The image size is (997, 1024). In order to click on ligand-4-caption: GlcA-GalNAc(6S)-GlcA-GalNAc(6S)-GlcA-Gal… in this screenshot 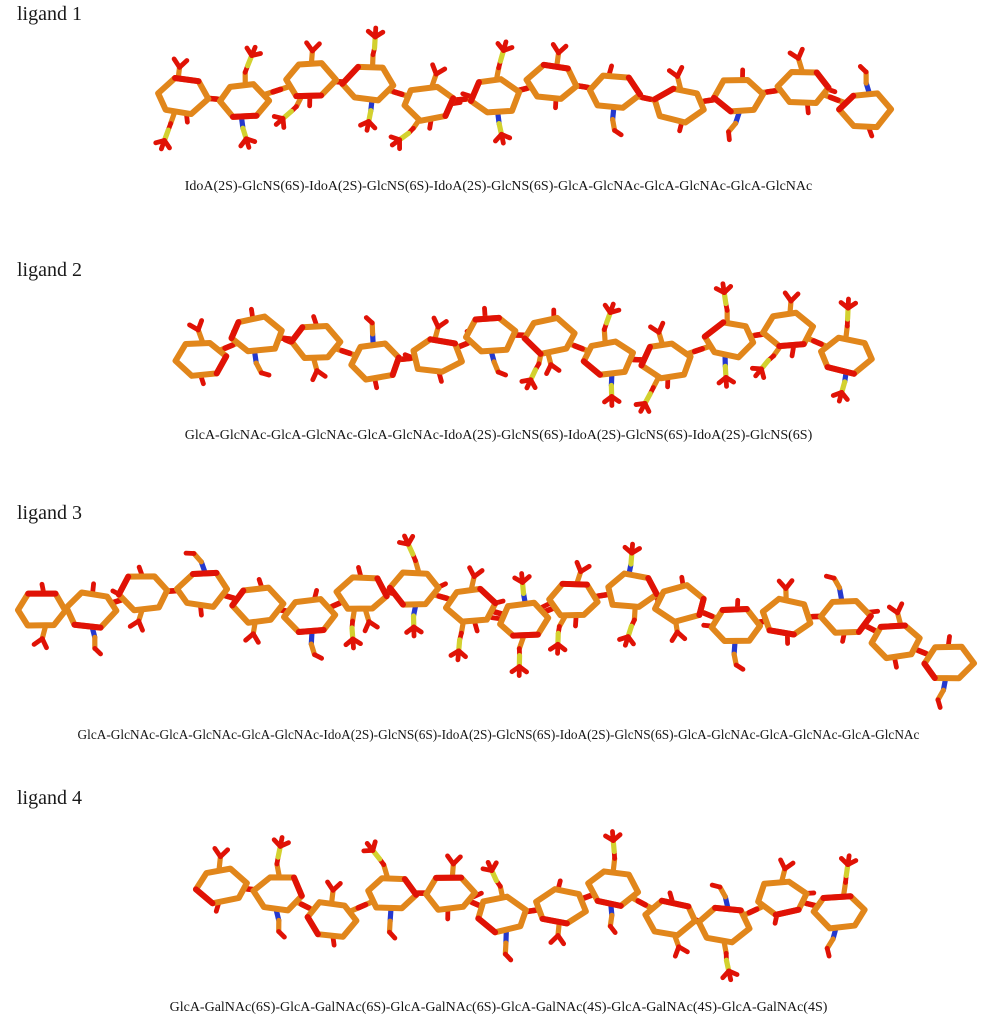, I will do `click(498, 1007)`.